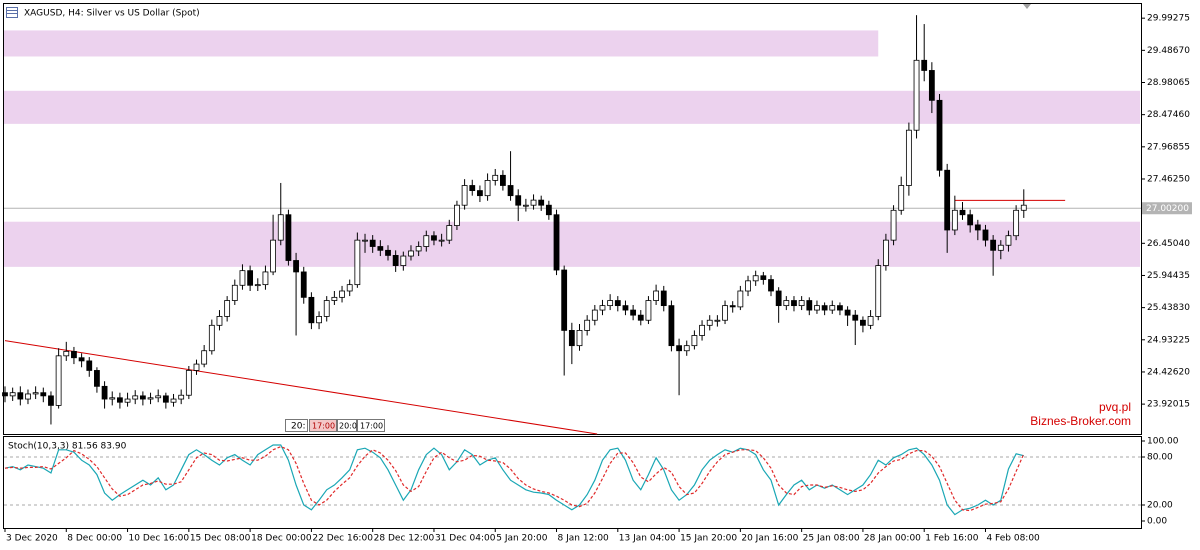 The image size is (1200, 550). Describe the element at coordinates (465, 539) in the screenshot. I see `x-tick-label: 31 Dec 04:00` at that location.